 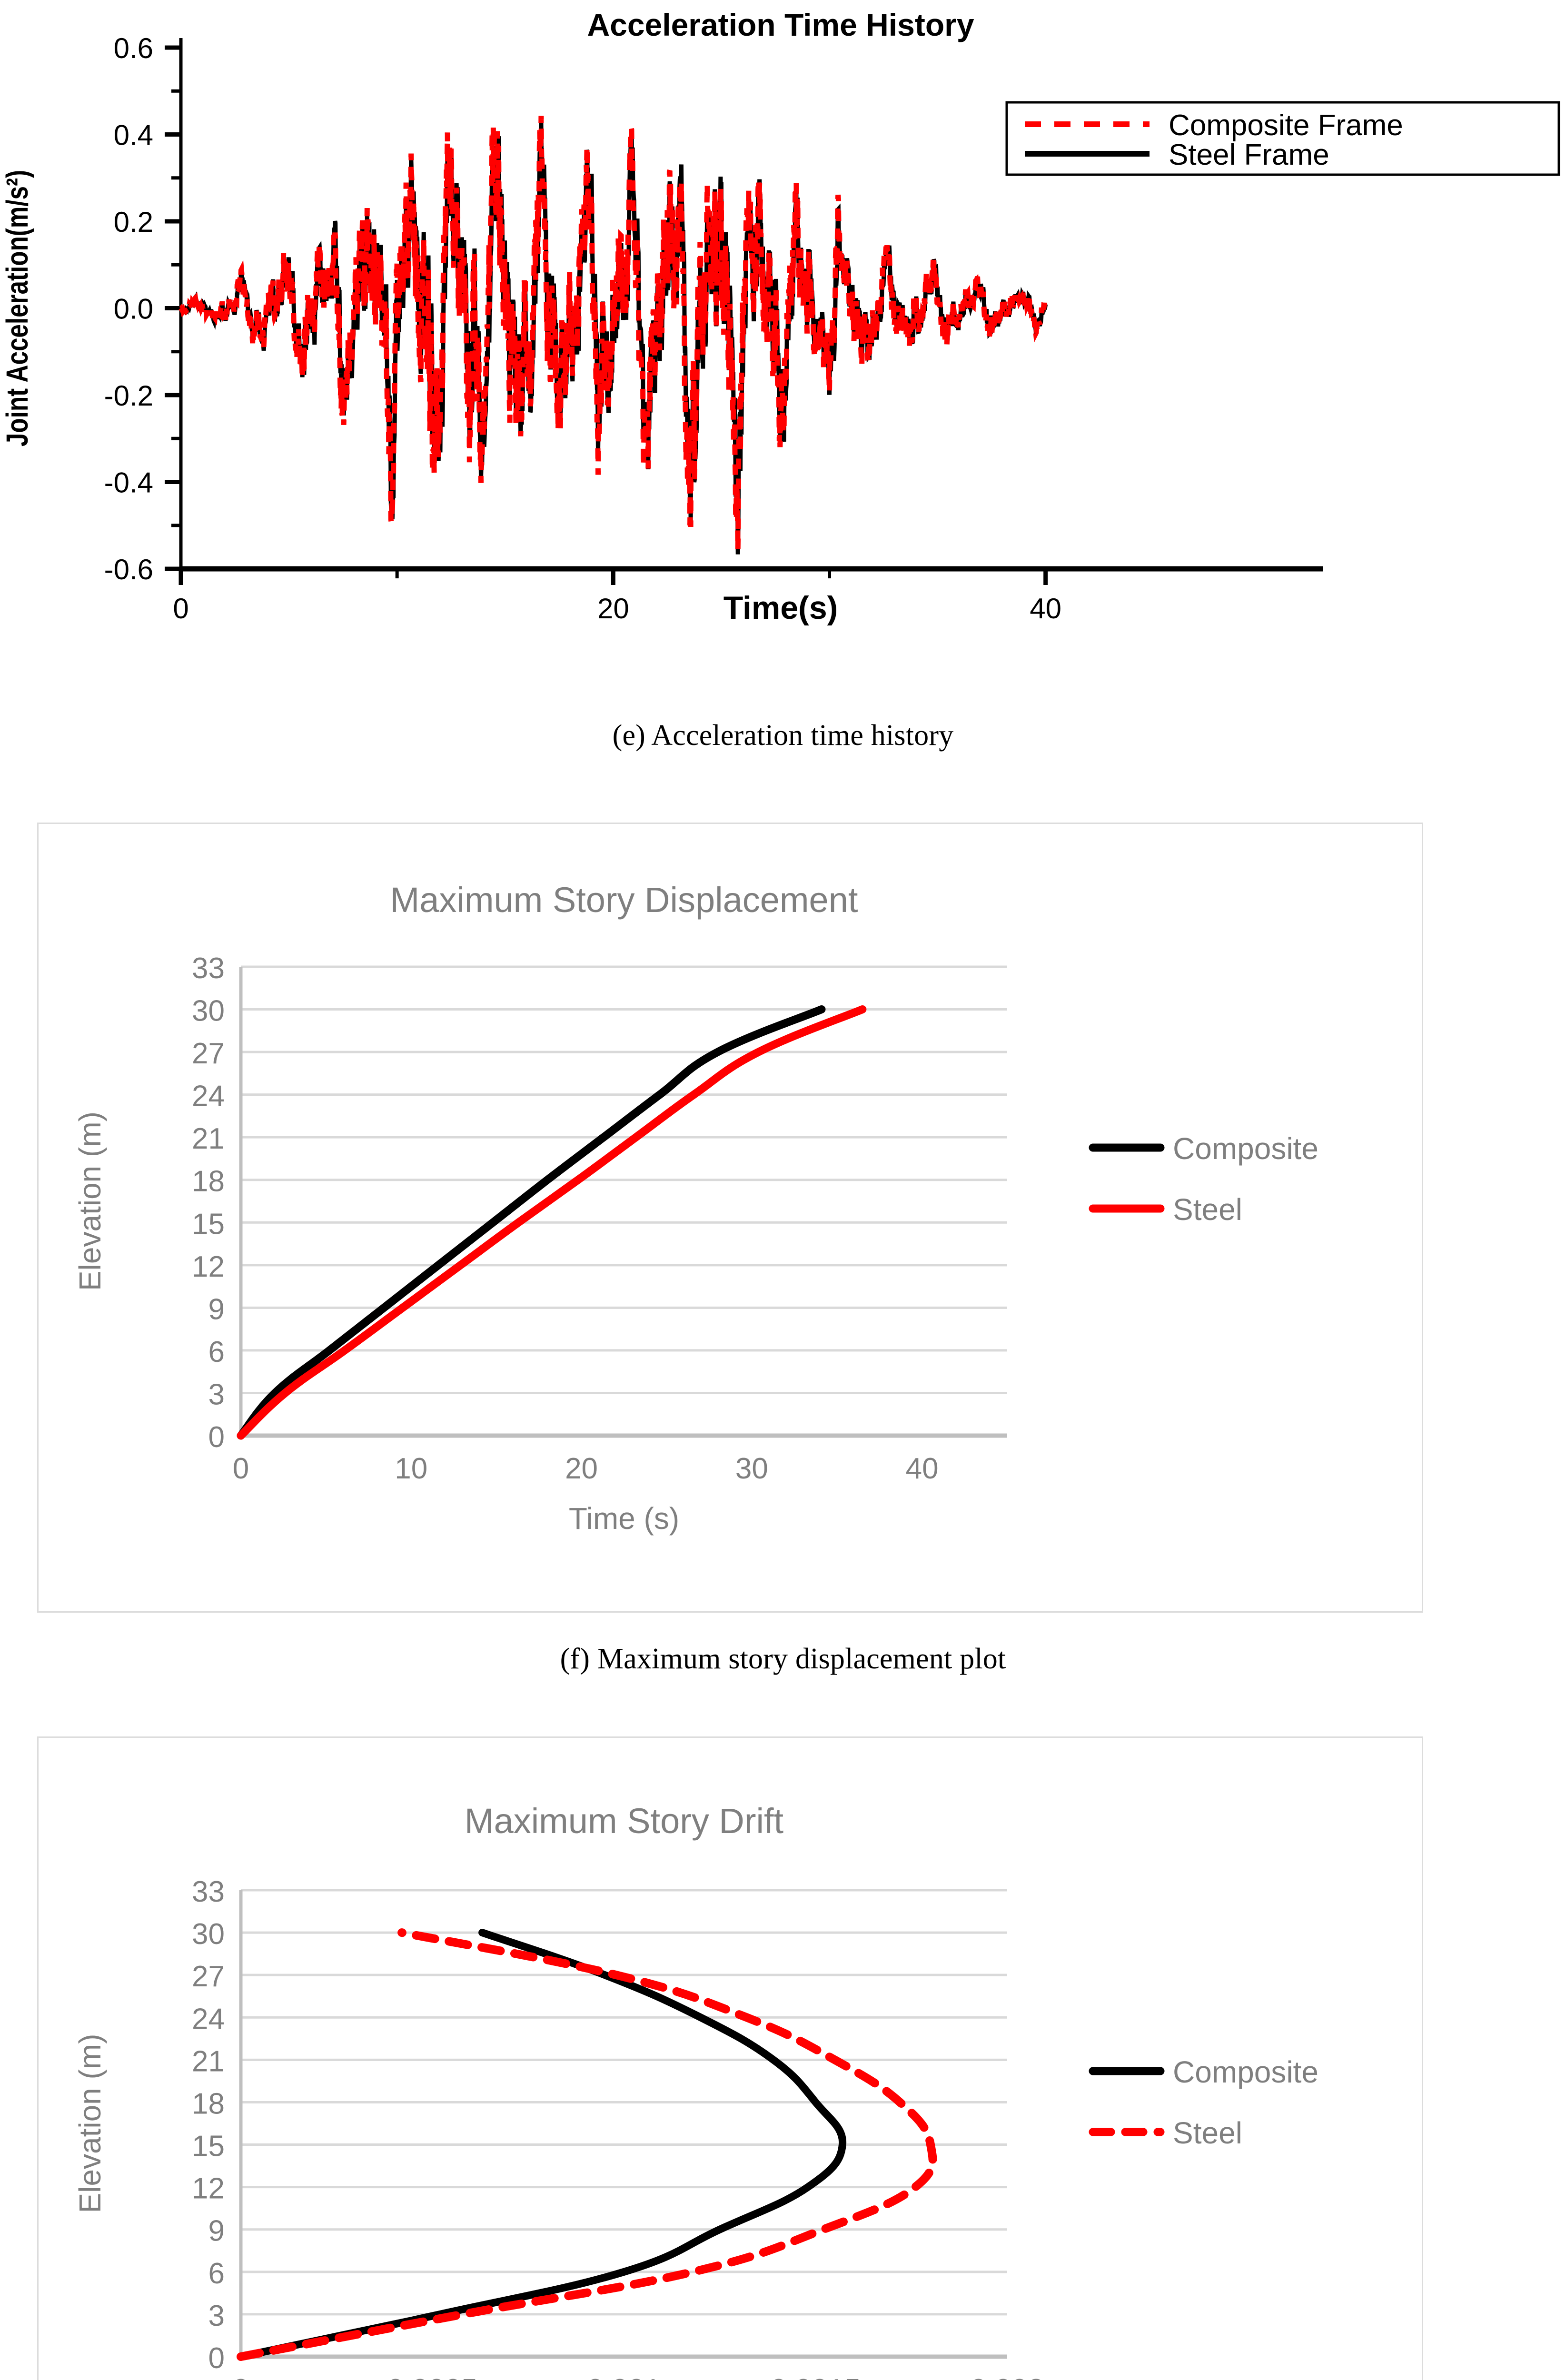 I want to click on series-composite-frame, so click(x=613, y=333).